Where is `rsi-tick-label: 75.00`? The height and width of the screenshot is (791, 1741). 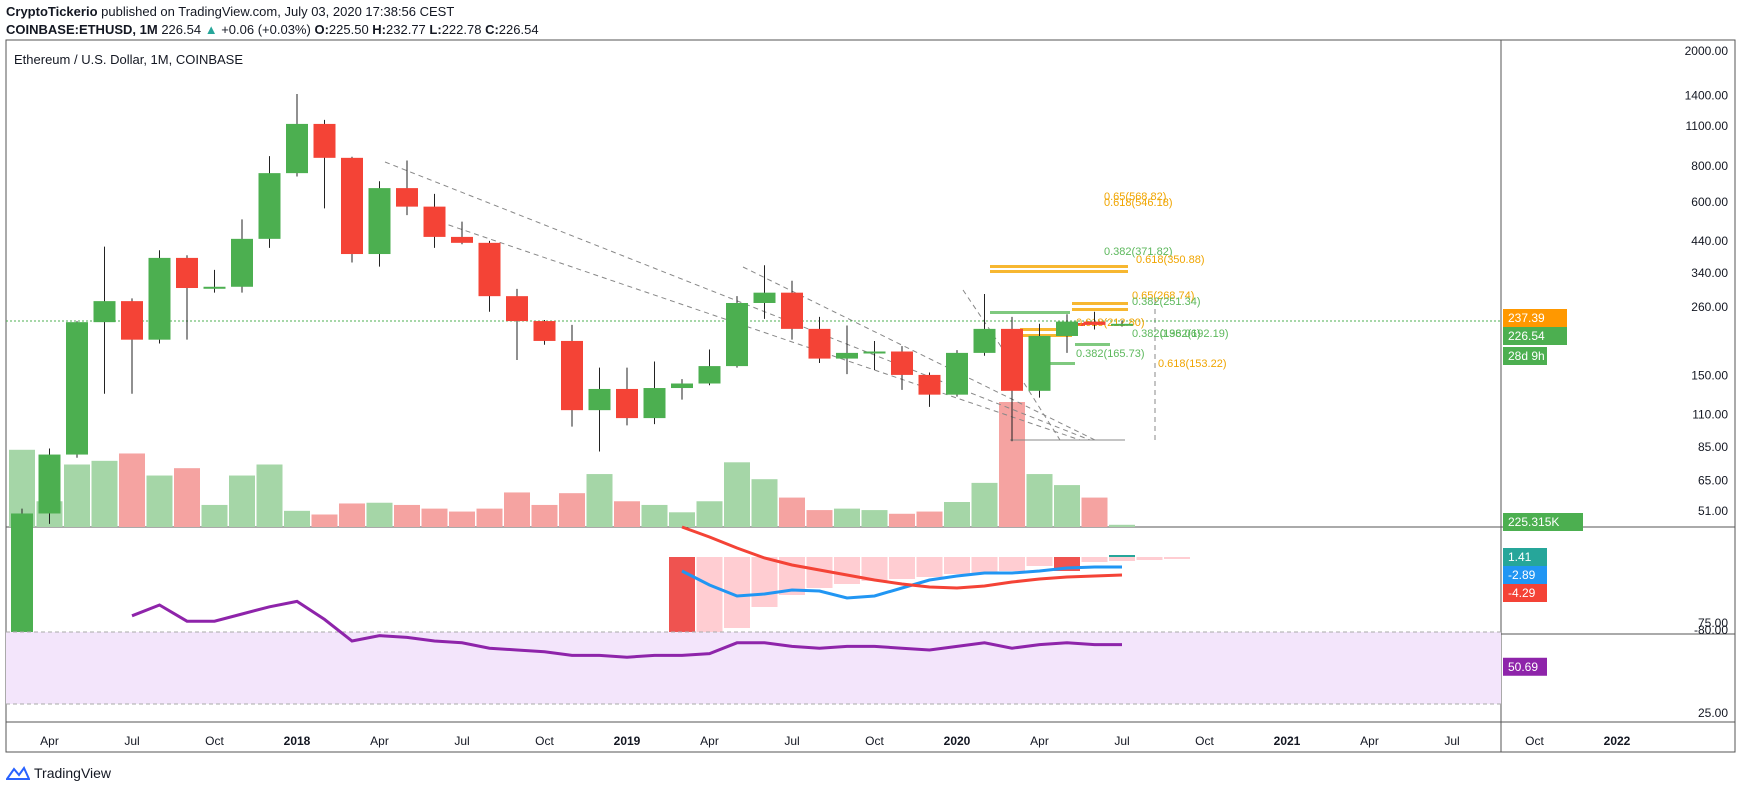 rsi-tick-label: 75.00 is located at coordinates (1713, 623).